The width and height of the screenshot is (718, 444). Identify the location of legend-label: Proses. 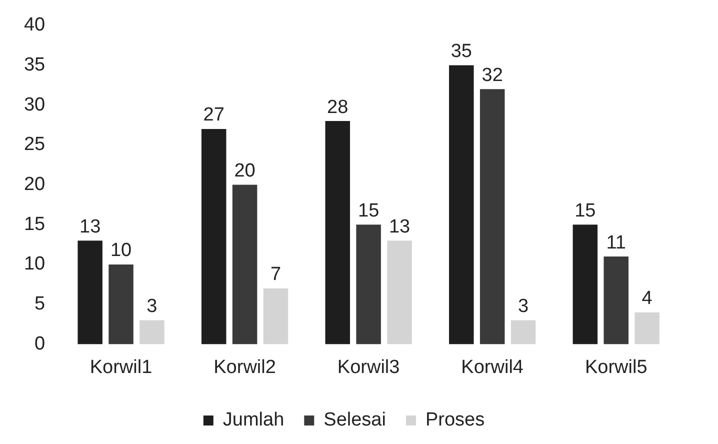
(455, 420).